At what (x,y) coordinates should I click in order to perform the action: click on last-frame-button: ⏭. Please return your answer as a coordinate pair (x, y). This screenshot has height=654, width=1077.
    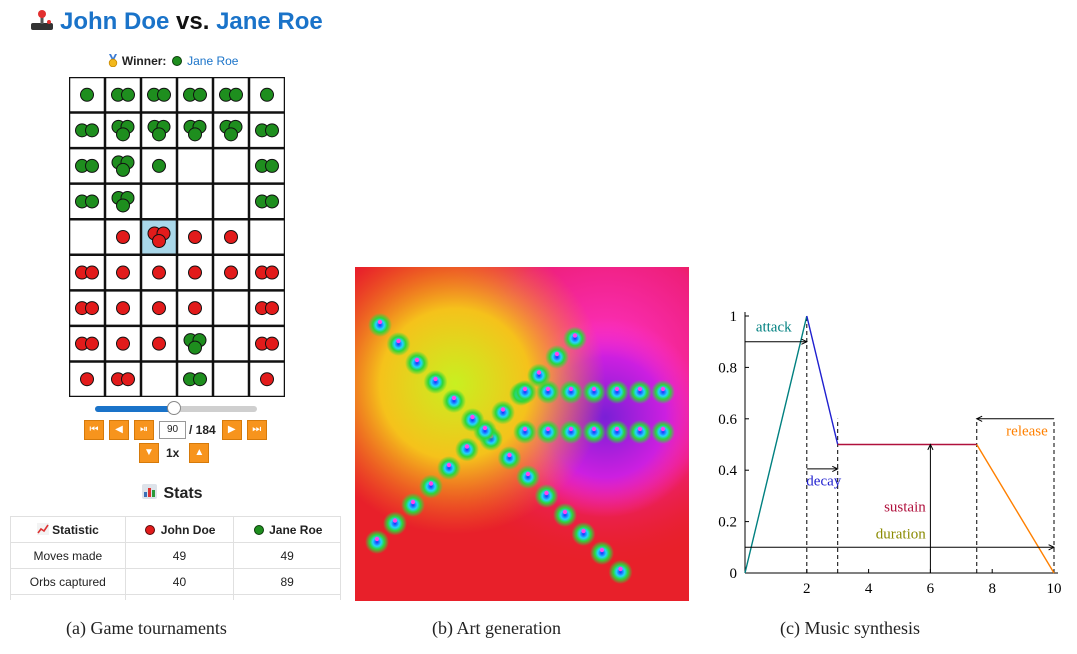
    Looking at the image, I should click on (256, 430).